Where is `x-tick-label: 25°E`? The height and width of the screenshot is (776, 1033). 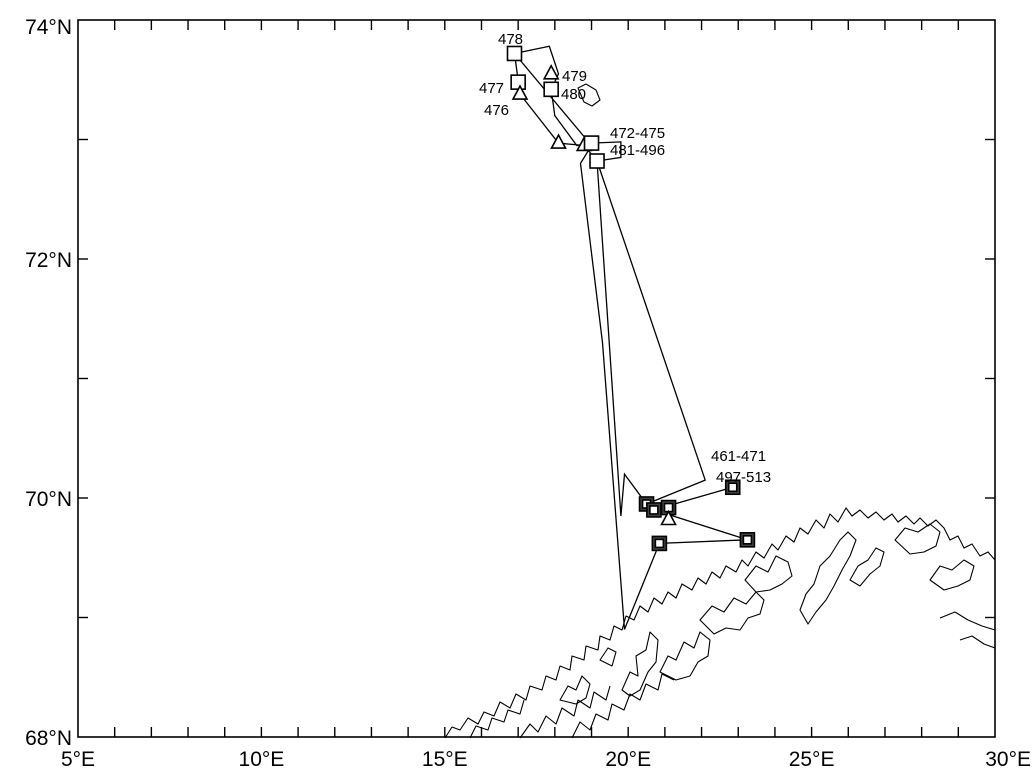 x-tick-label: 25°E is located at coordinates (812, 759).